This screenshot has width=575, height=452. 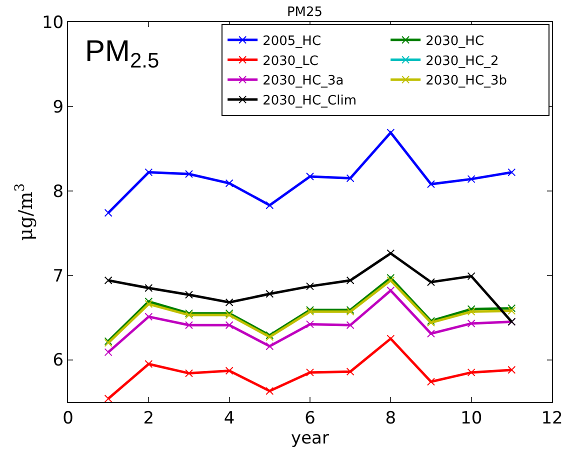 I want to click on legend-label: 2030_HC_3b, so click(x=467, y=81).